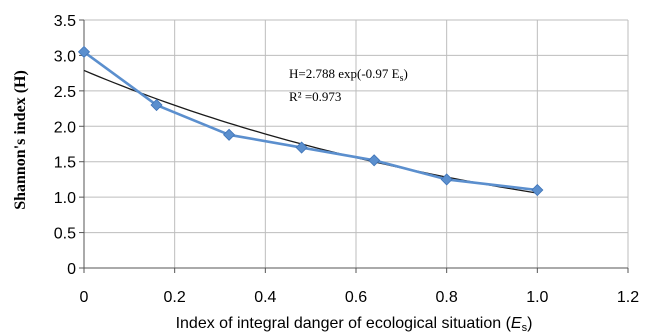 This screenshot has width=646, height=334. Describe the element at coordinates (65, 92) in the screenshot. I see `y-tick-label: 2.5` at that location.